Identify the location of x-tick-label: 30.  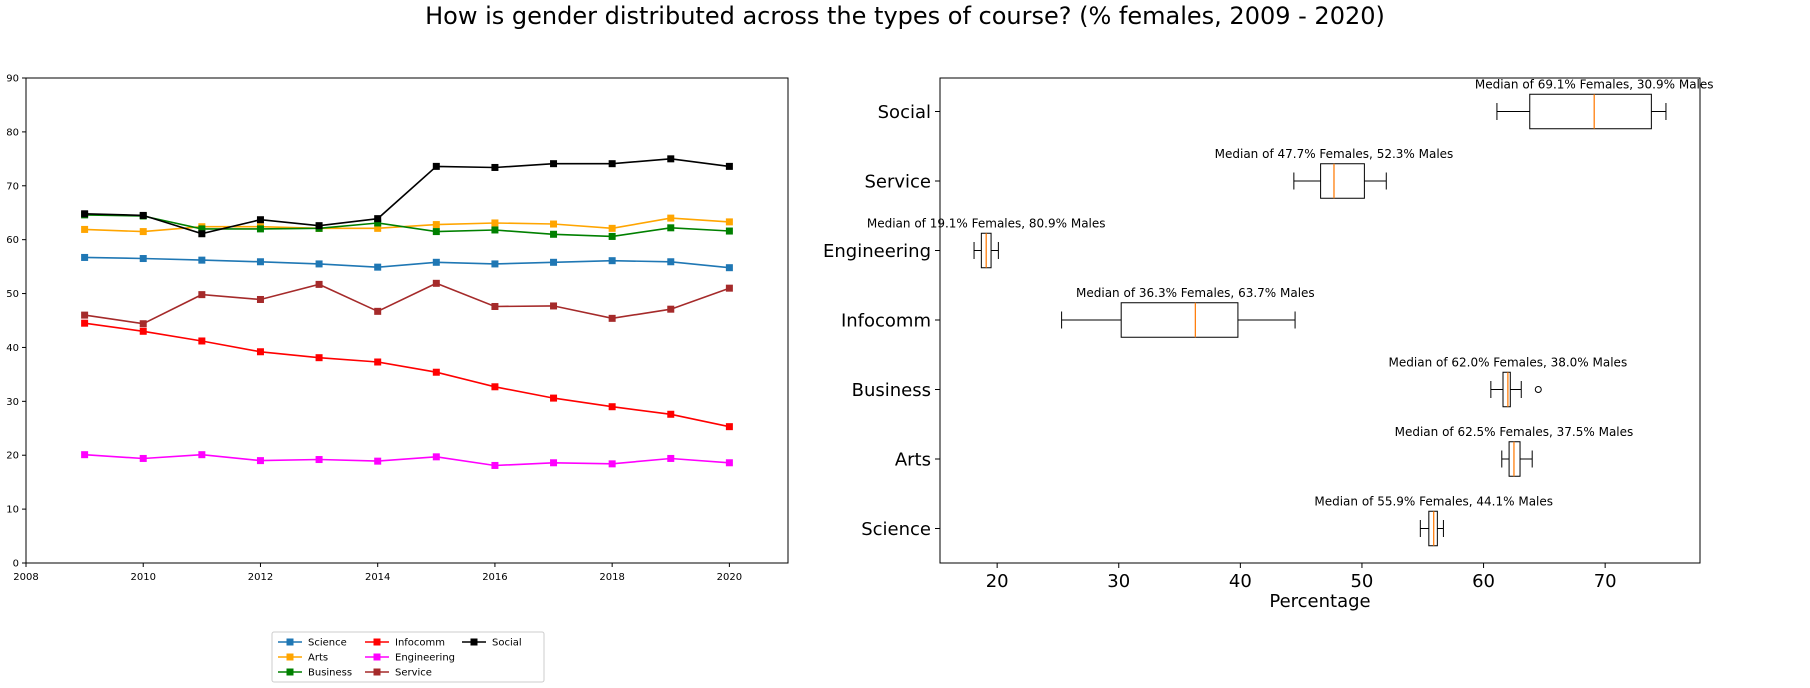
(1118, 581).